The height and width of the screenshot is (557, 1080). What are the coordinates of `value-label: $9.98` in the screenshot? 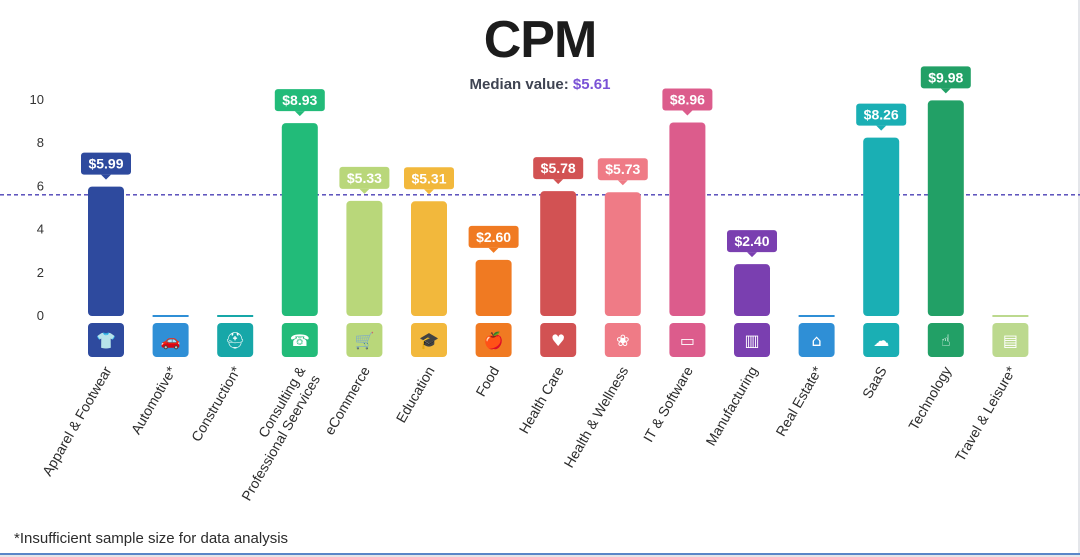 It's located at (945, 77).